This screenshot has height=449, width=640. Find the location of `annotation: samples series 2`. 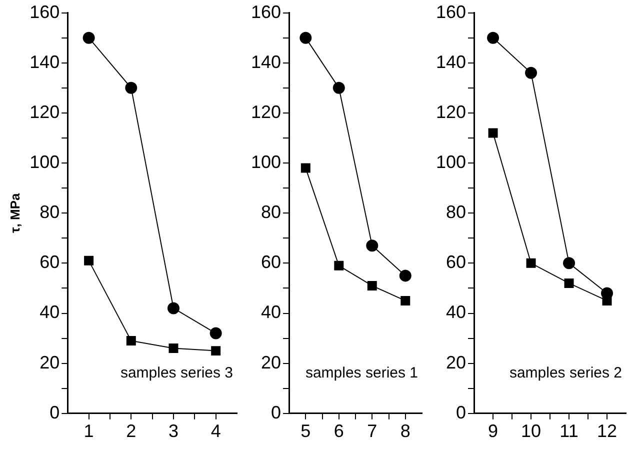

annotation: samples series 2 is located at coordinates (565, 373).